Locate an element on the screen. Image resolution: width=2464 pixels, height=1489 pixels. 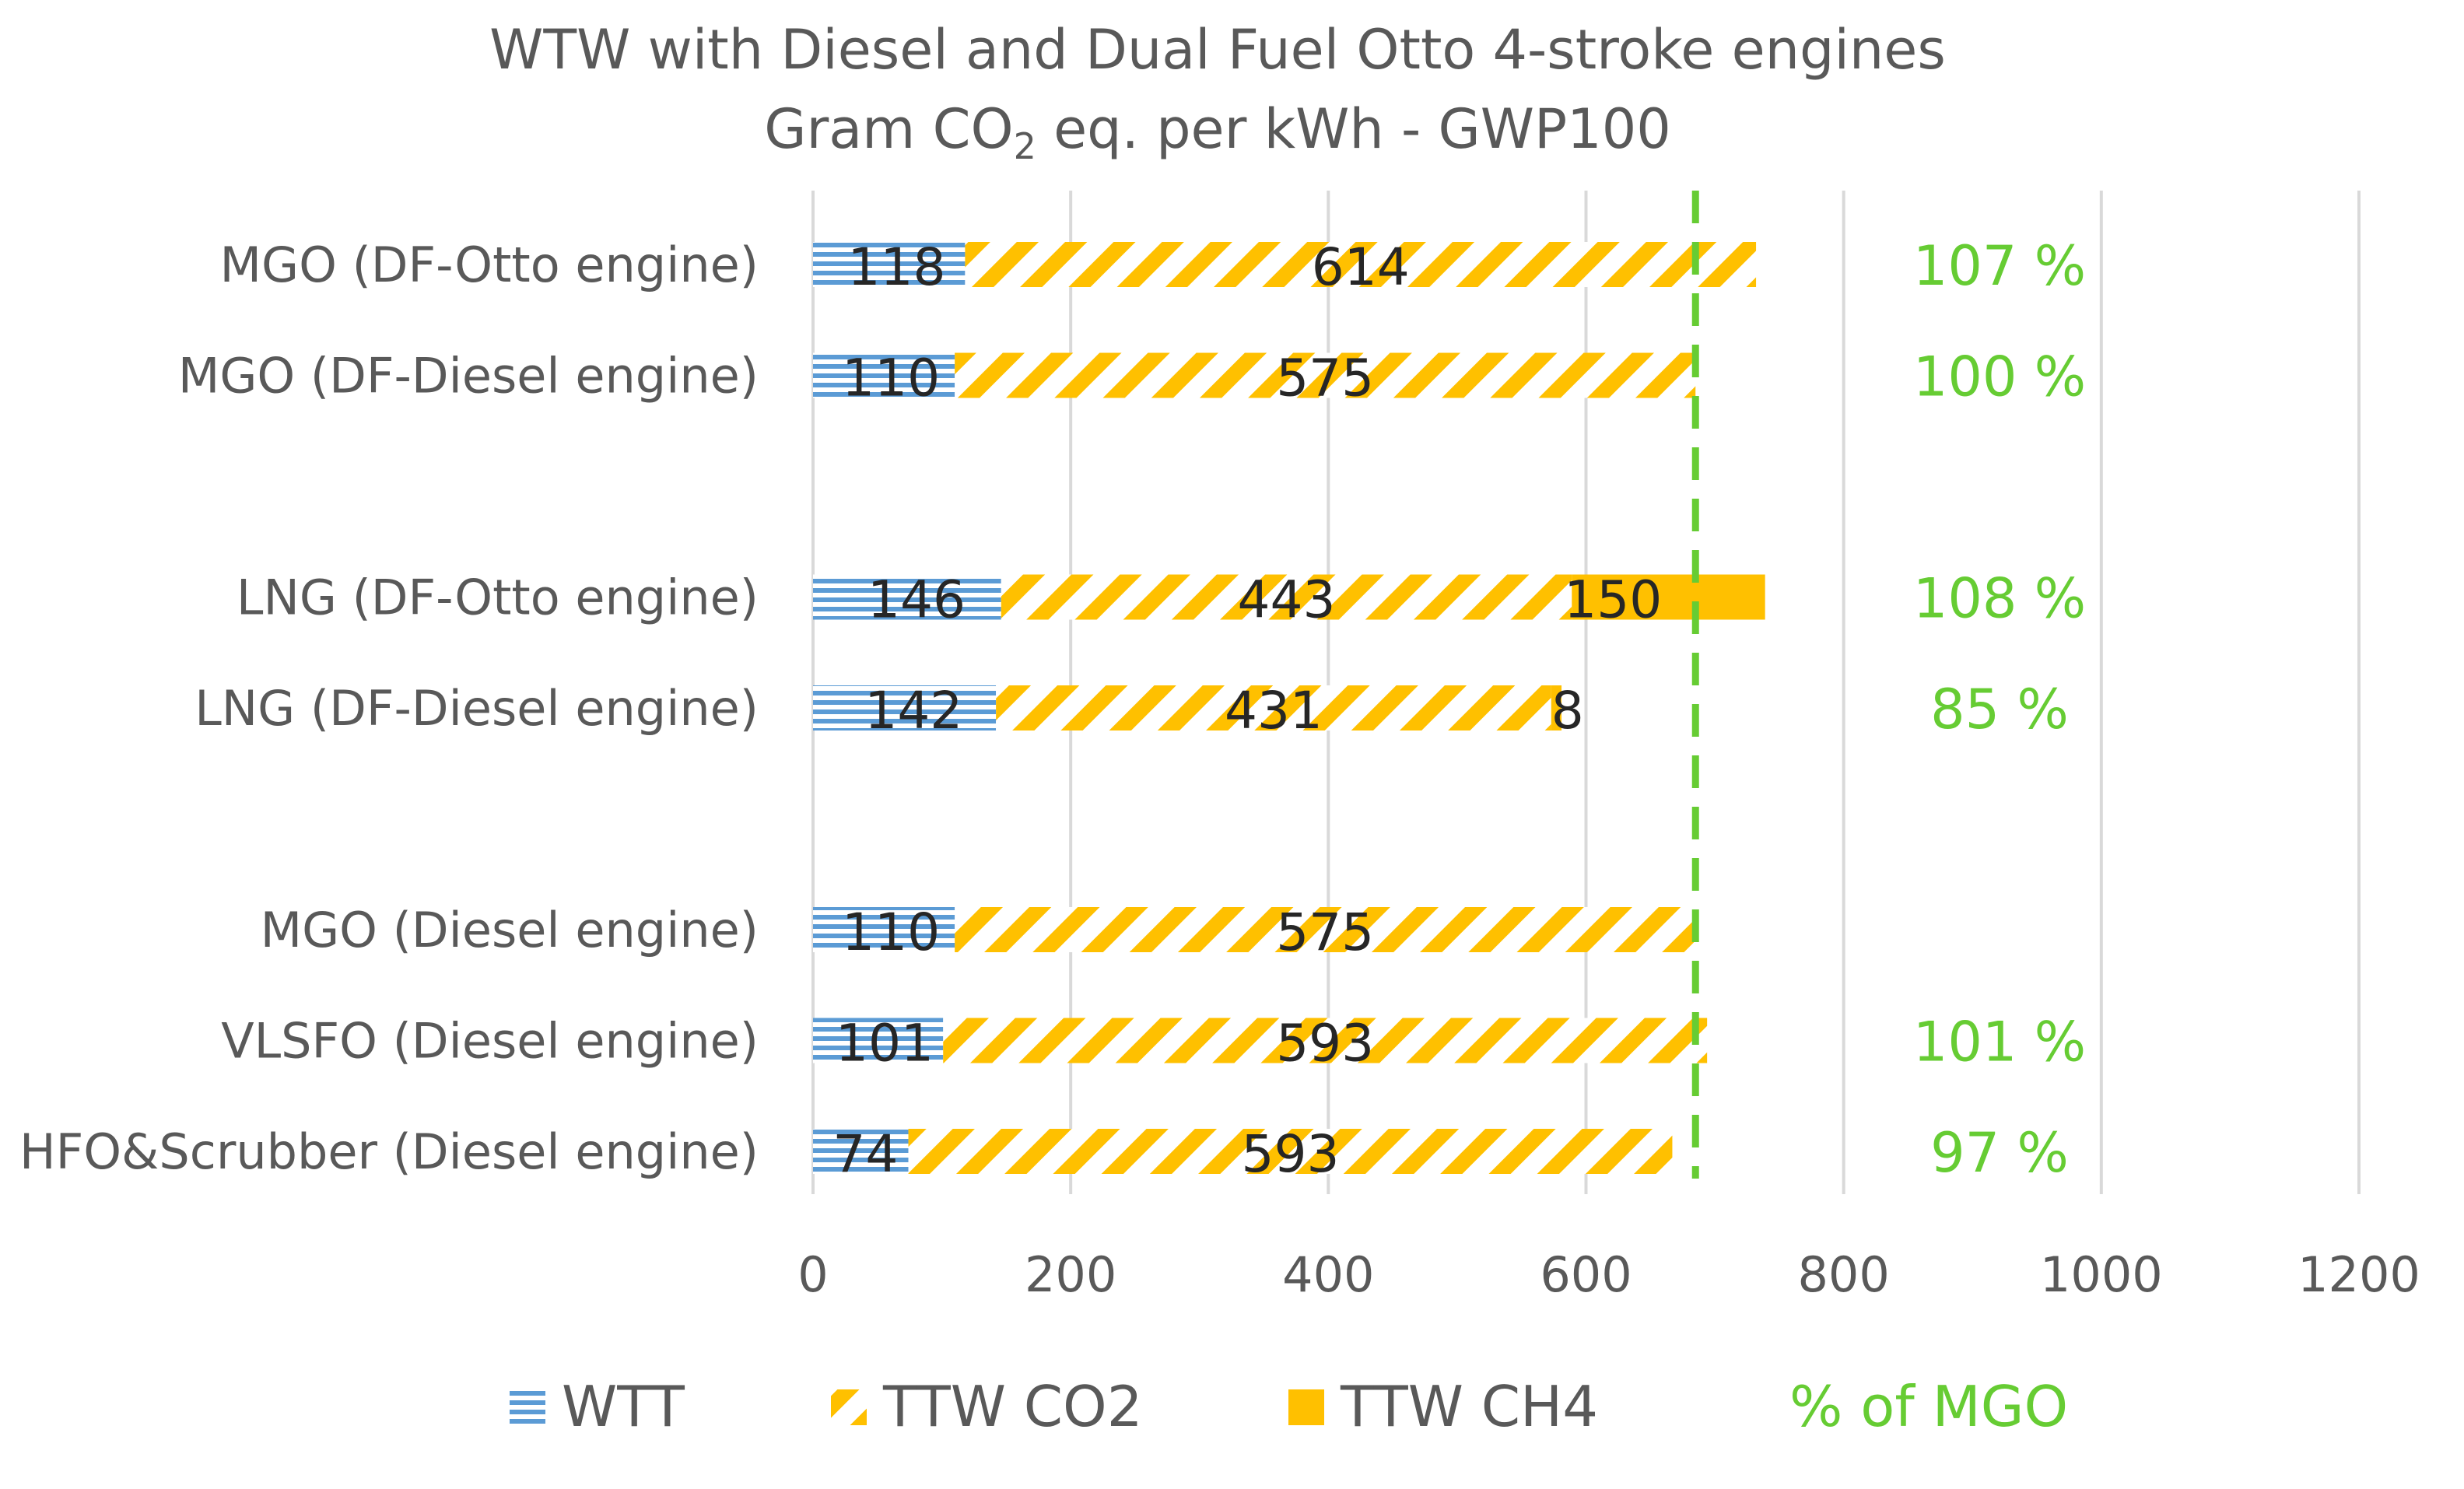
legend-label-ttw-co2: TTW CO2 is located at coordinates (1012, 1407).